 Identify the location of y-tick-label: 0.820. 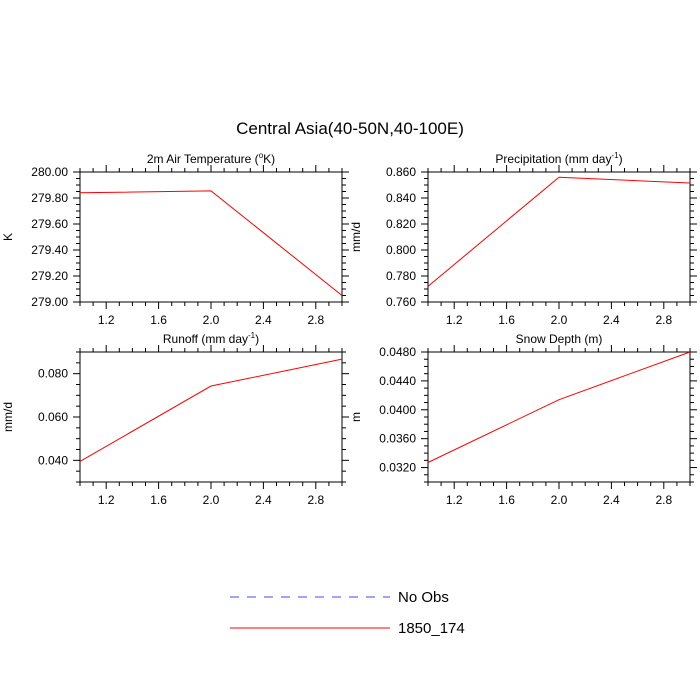
(401, 224).